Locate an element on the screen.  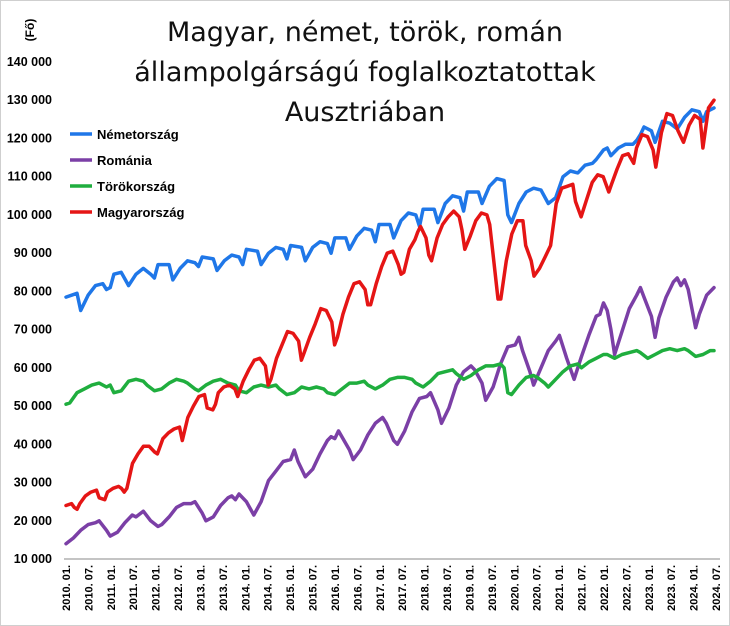
x-tick-label: 2021. 07. is located at coordinates (583, 588).